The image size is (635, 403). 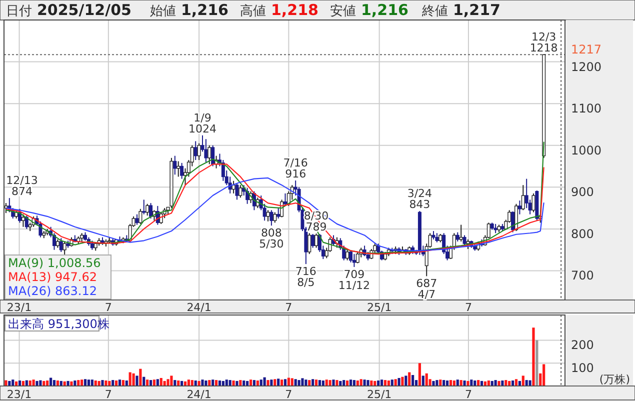 I want to click on annotation: 3/24 843, so click(x=419, y=198).